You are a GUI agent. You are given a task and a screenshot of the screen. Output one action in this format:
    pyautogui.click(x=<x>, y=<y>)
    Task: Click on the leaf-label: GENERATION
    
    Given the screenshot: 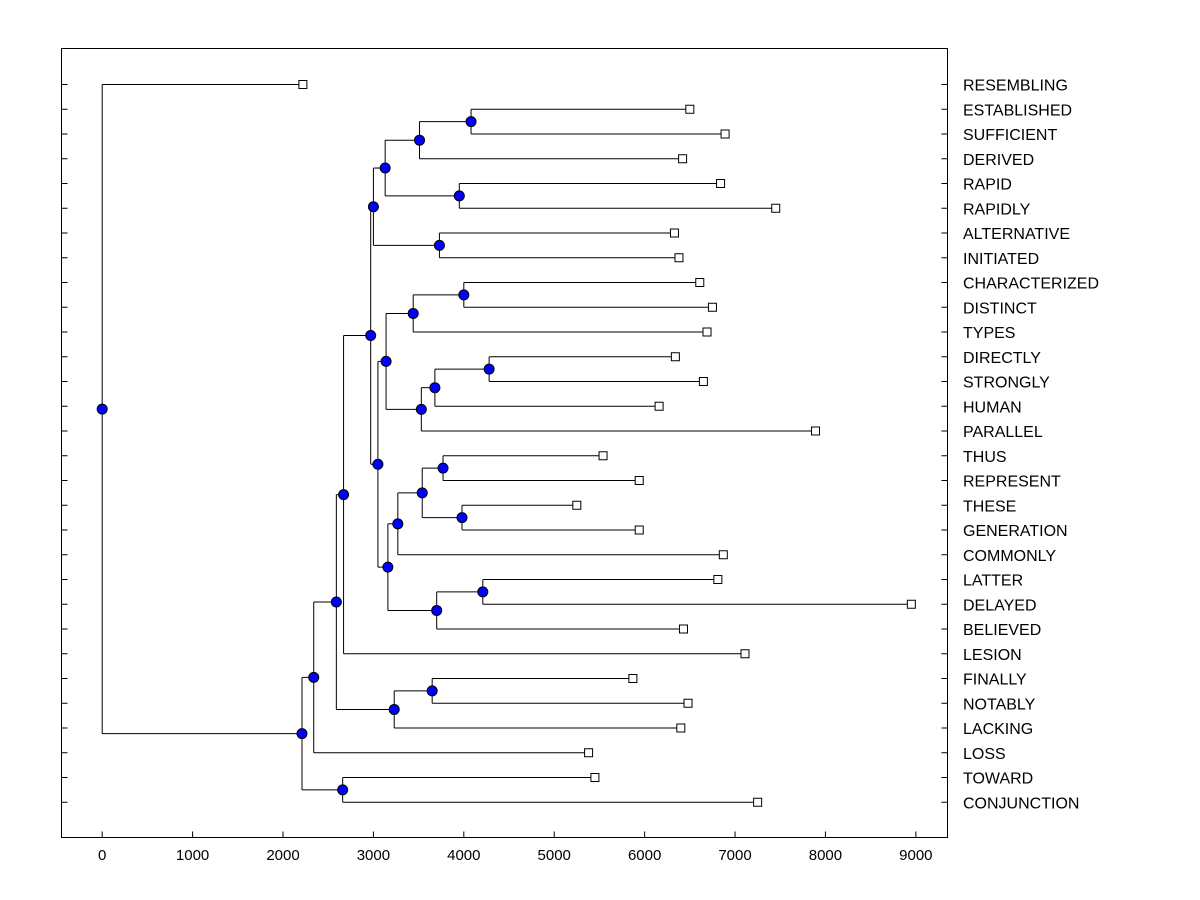 What is the action you would take?
    pyautogui.click(x=1015, y=531)
    